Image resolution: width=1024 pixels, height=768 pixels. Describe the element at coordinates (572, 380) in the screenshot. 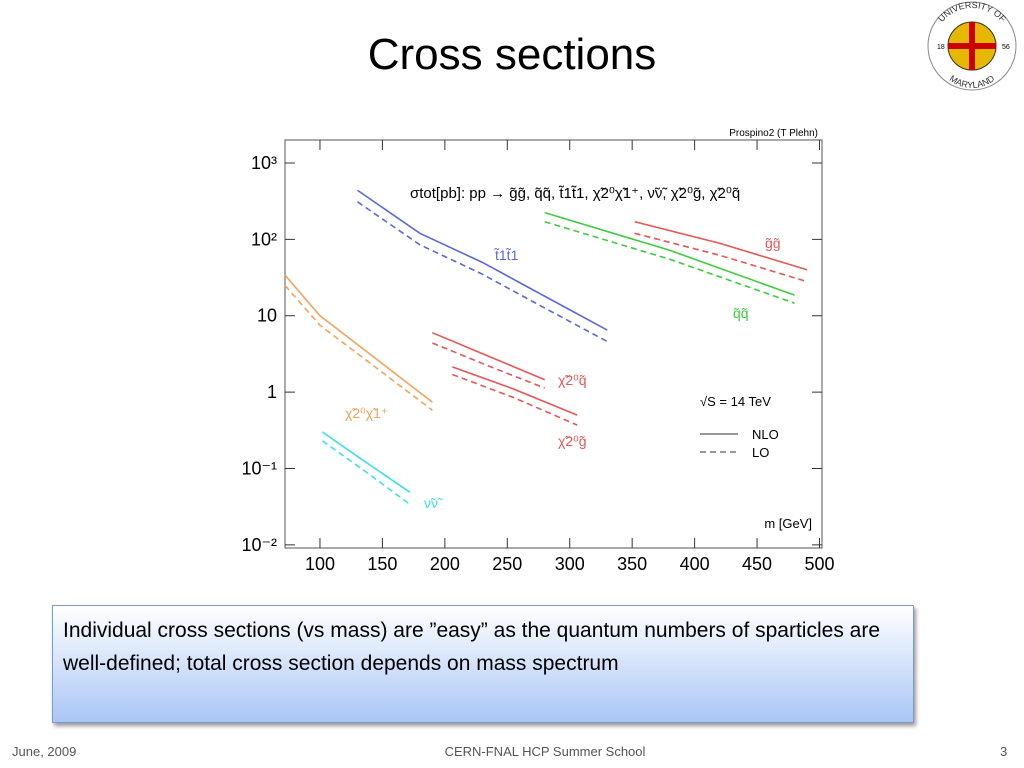

I see `series-label: χ̃2⁰q̃` at that location.